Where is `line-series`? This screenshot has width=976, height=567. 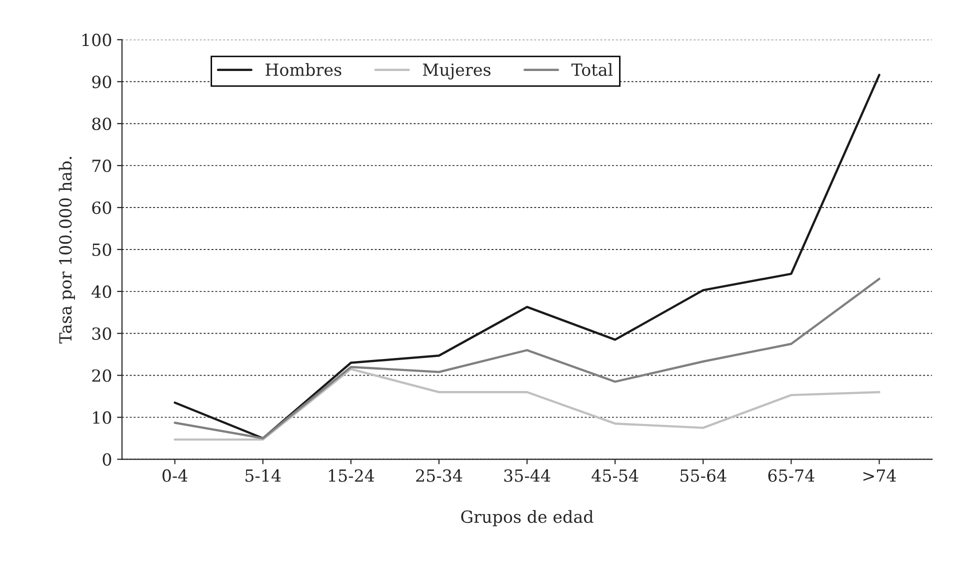
line-series is located at coordinates (527, 404).